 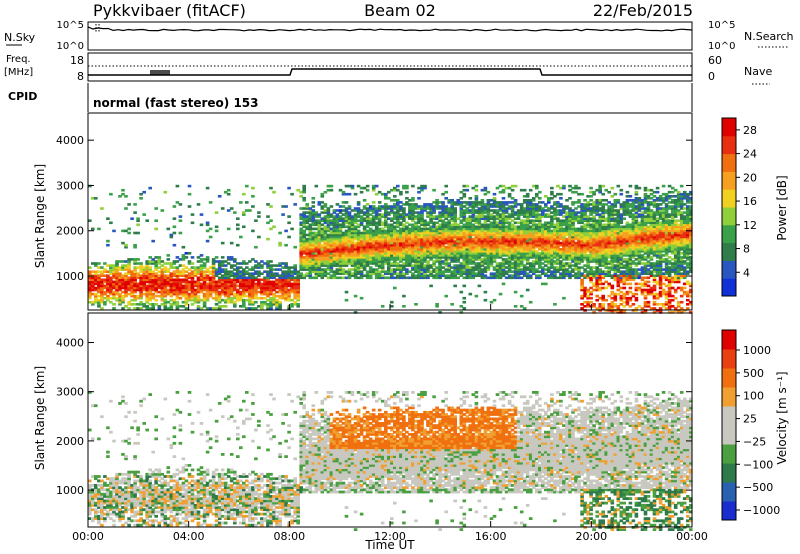 What do you see at coordinates (399, 36) in the screenshot?
I see `nsky-panel: N.Sky 10^5 10^0 10^5 10^0 N.Search` at bounding box center [399, 36].